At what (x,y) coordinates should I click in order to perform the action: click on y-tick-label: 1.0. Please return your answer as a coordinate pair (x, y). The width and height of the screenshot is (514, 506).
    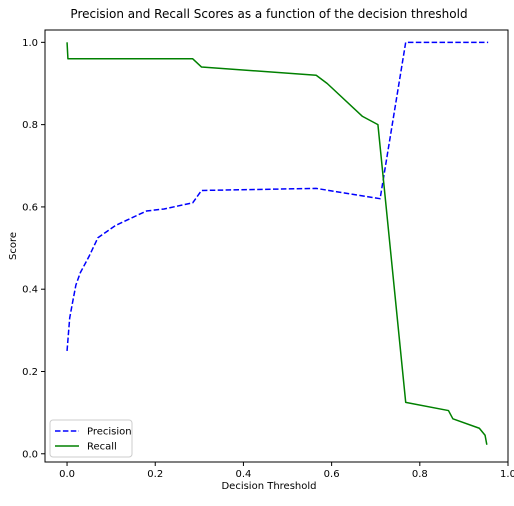
    Looking at the image, I should click on (30, 43).